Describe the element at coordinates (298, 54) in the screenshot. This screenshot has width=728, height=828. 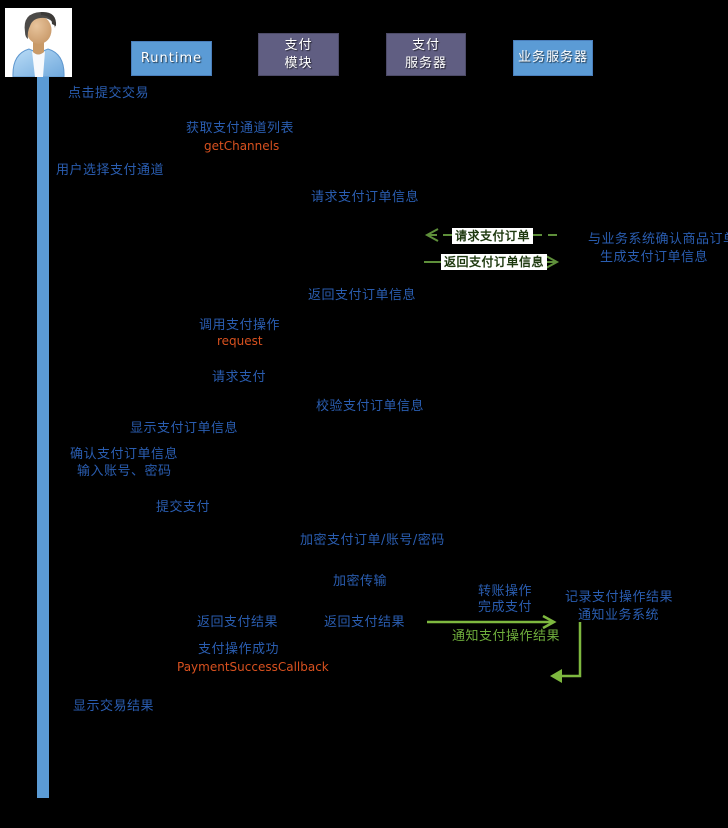
I see `participant-payment-module: 支付 模块` at that location.